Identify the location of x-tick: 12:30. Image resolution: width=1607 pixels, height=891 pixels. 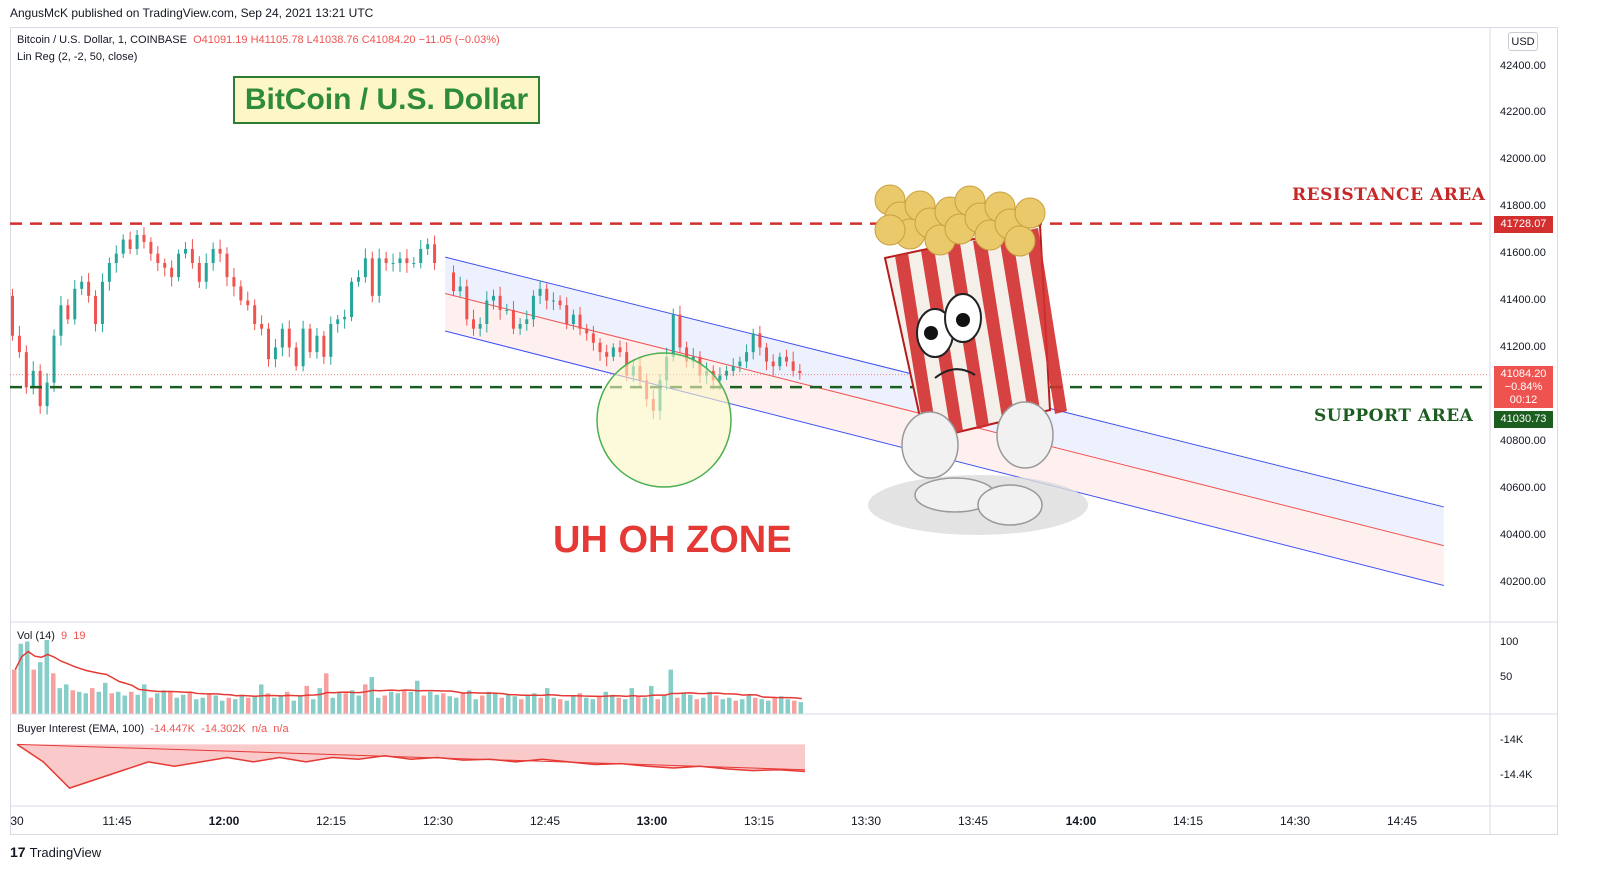
(438, 821).